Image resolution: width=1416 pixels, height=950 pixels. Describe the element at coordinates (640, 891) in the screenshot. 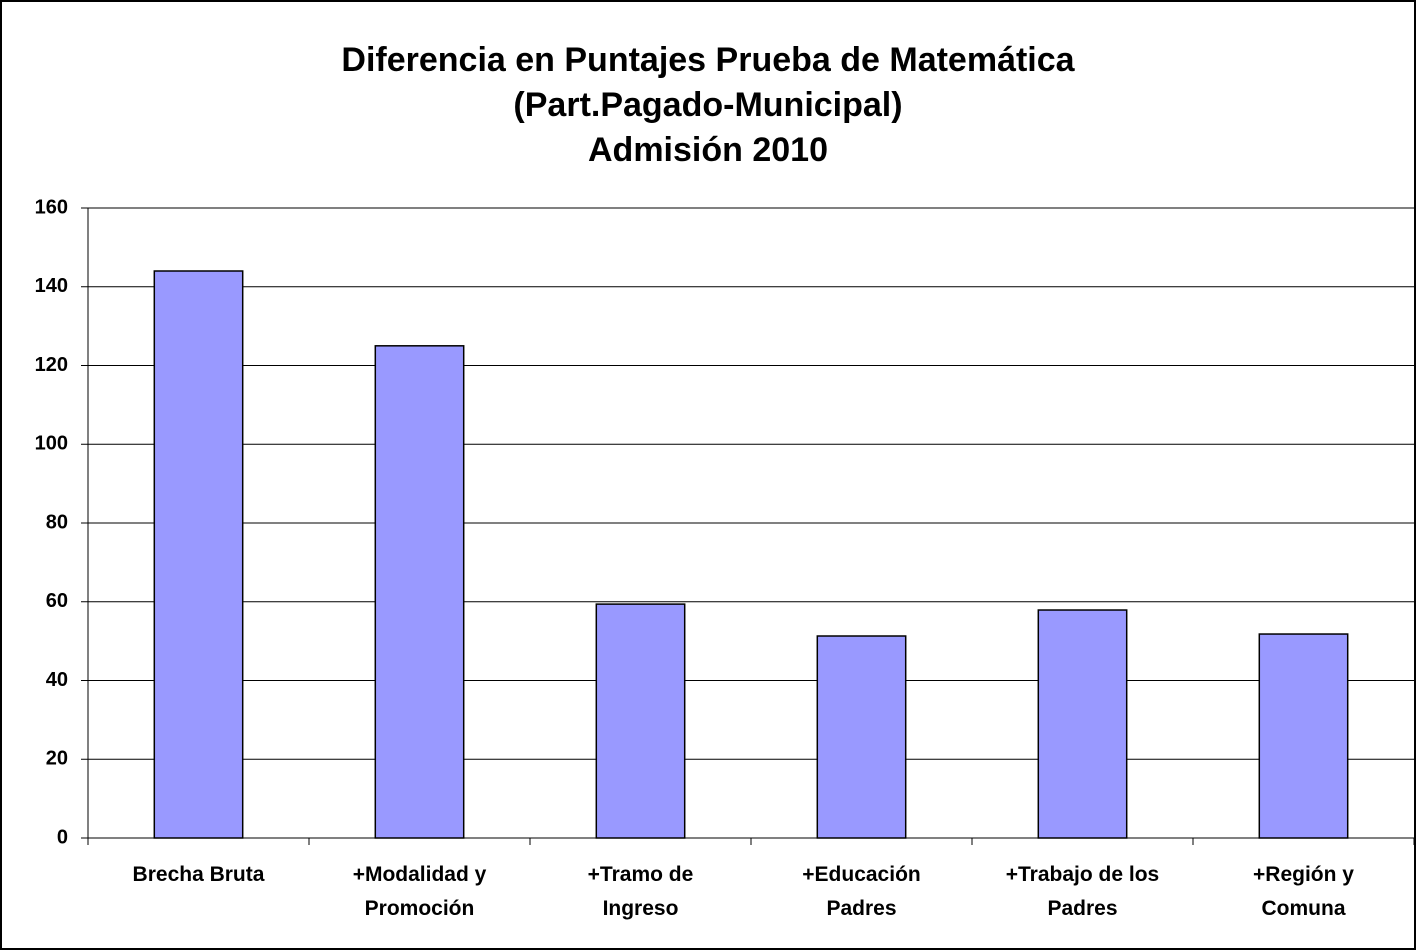

I see `x-tick-label: +Tramo de Ingreso` at that location.